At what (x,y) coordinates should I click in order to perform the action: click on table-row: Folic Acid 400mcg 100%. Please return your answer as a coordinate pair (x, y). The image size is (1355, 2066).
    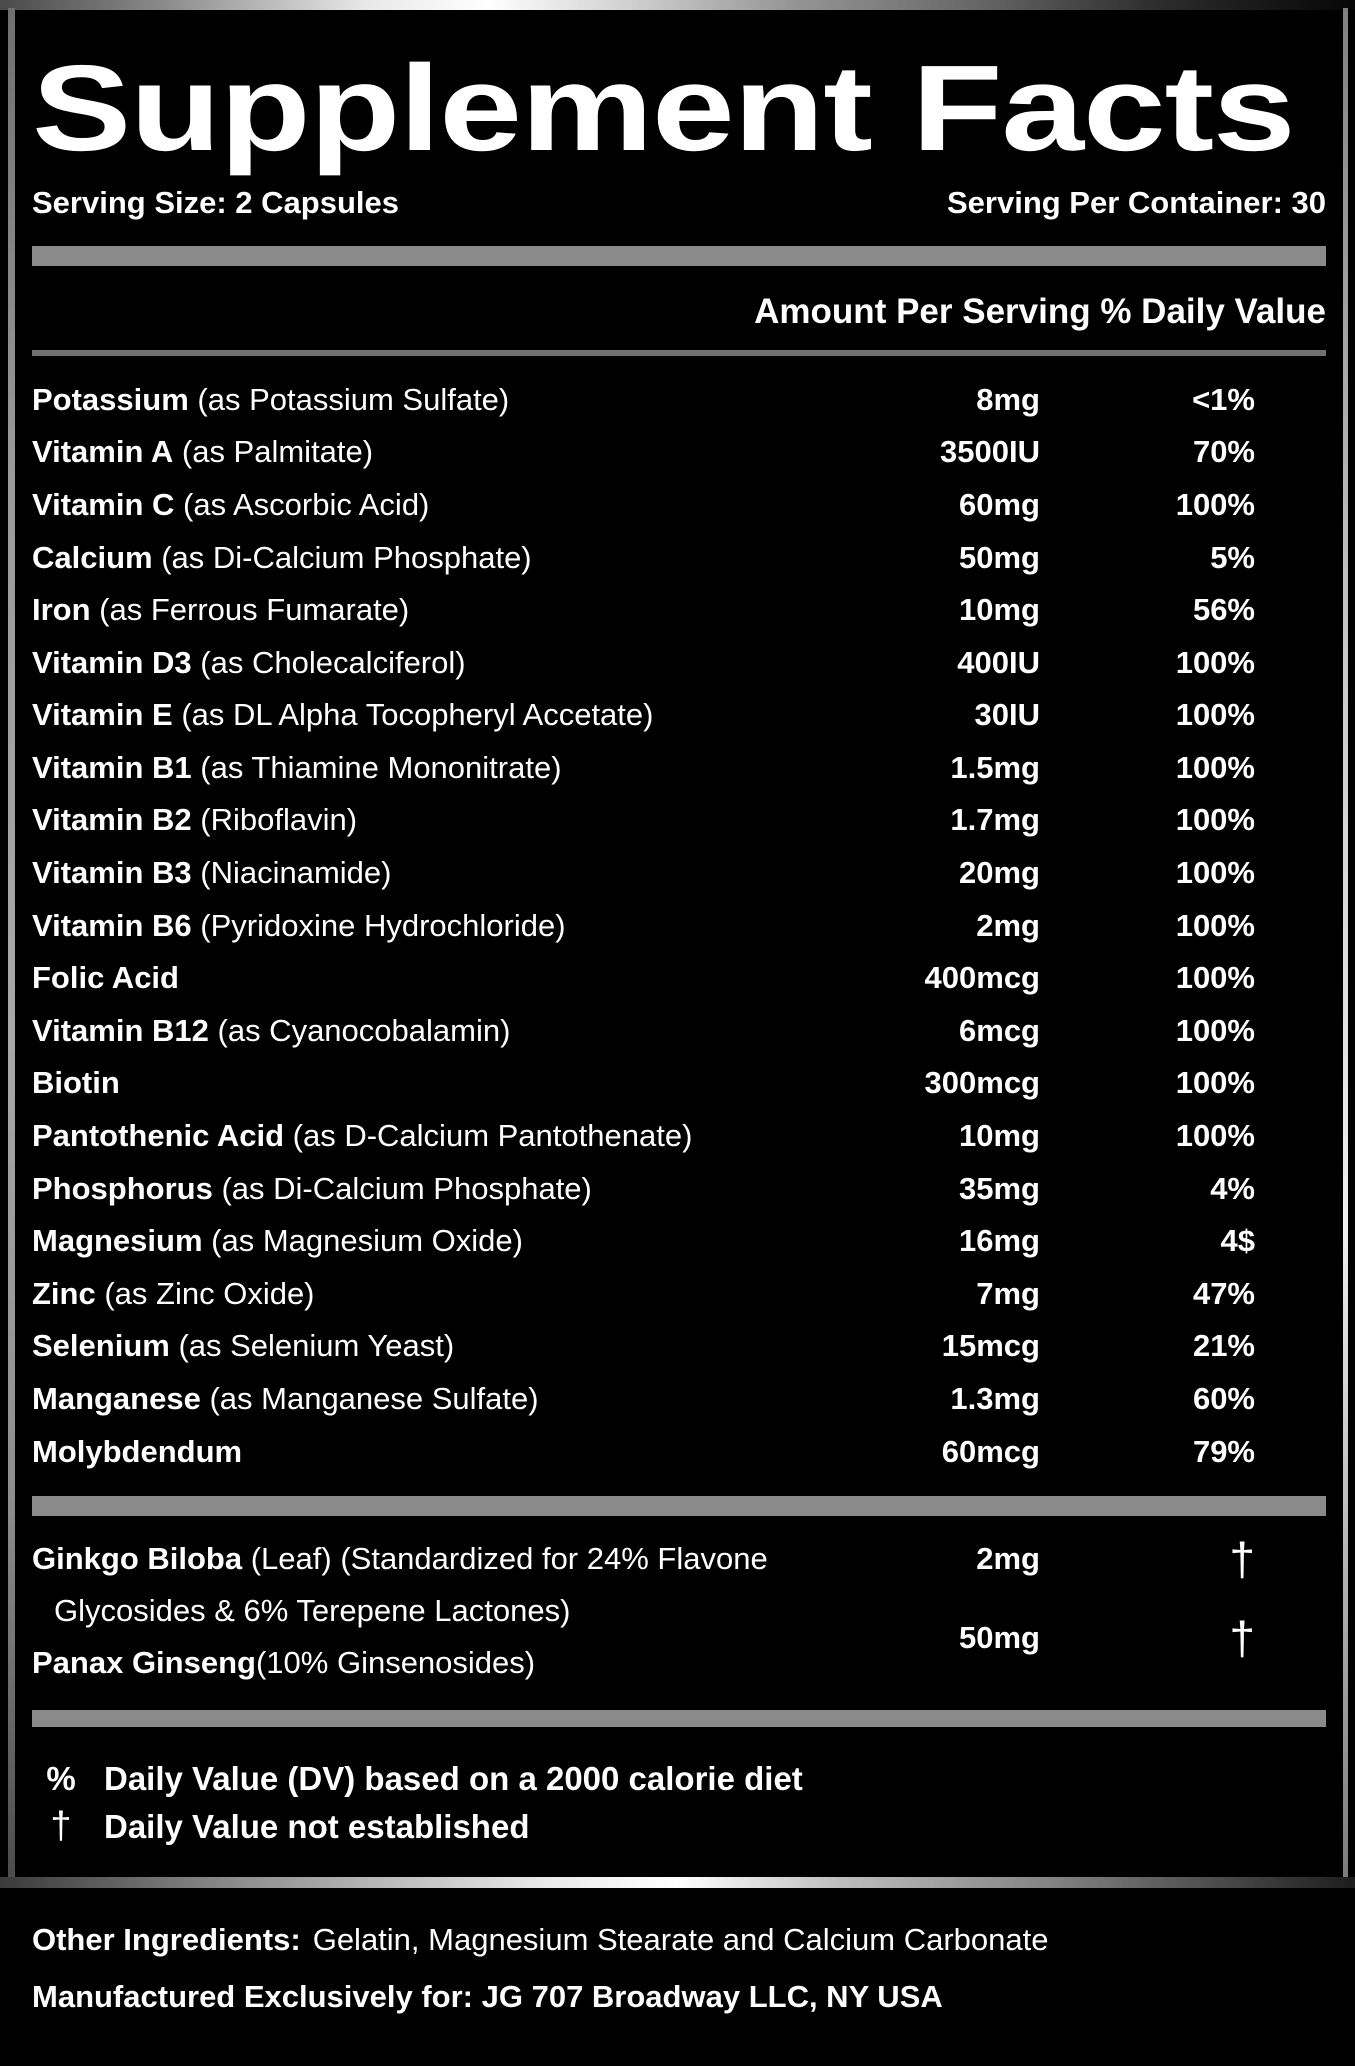
    Looking at the image, I should click on (643, 978).